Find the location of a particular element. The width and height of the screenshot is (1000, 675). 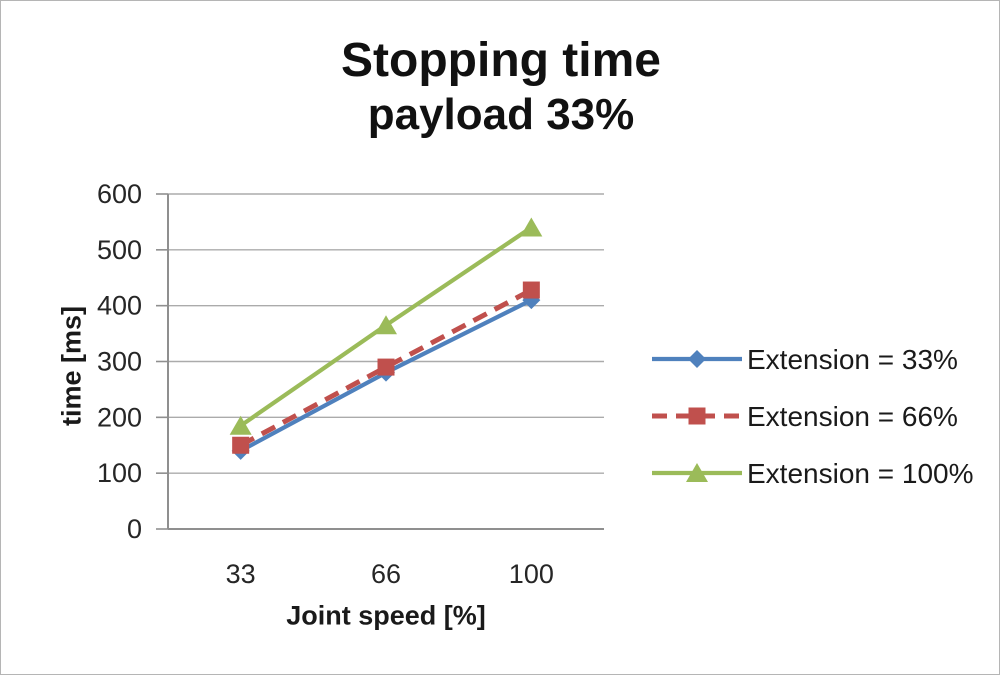

x-tick-label: 33 is located at coordinates (241, 574).